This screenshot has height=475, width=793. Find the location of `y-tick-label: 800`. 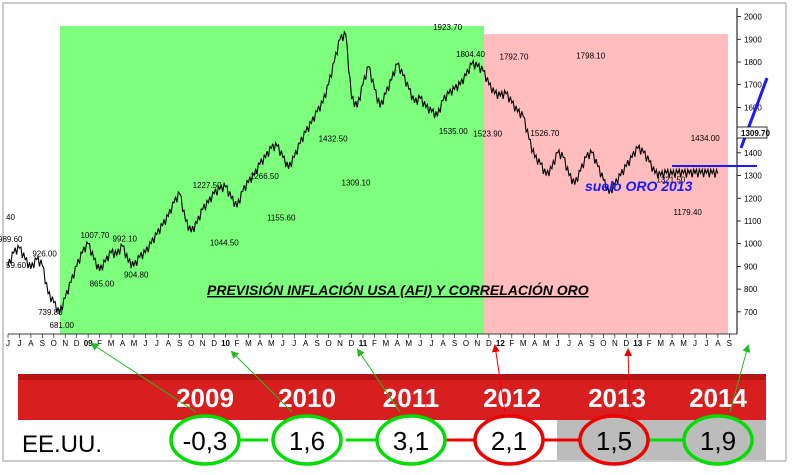

y-tick-label: 800 is located at coordinates (751, 289).